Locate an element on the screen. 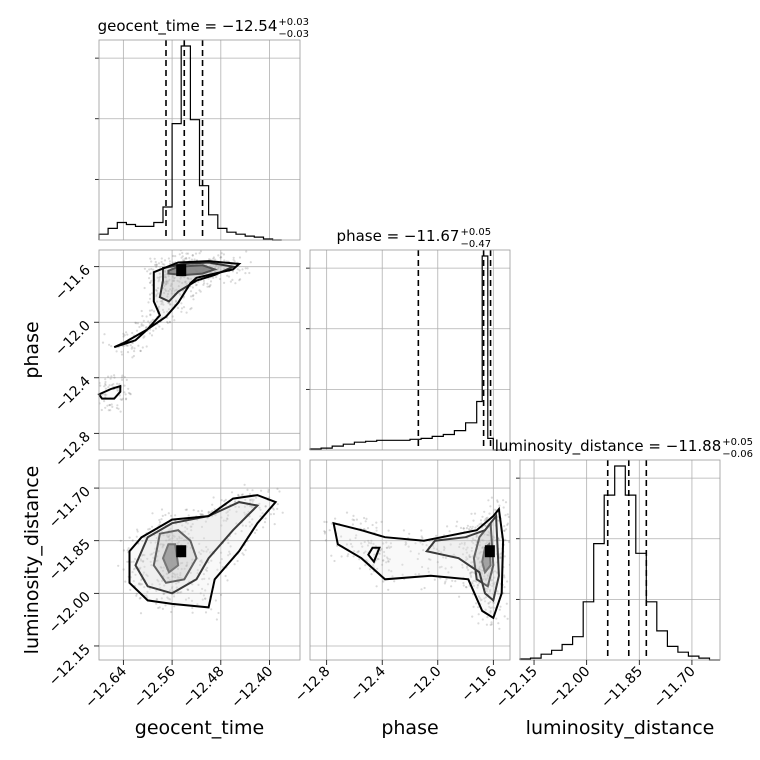 Image resolution: width=760 pixels, height=760 pixels. y-axis-label-luminosity_distance: luminosity_distance is located at coordinates (32, 560).